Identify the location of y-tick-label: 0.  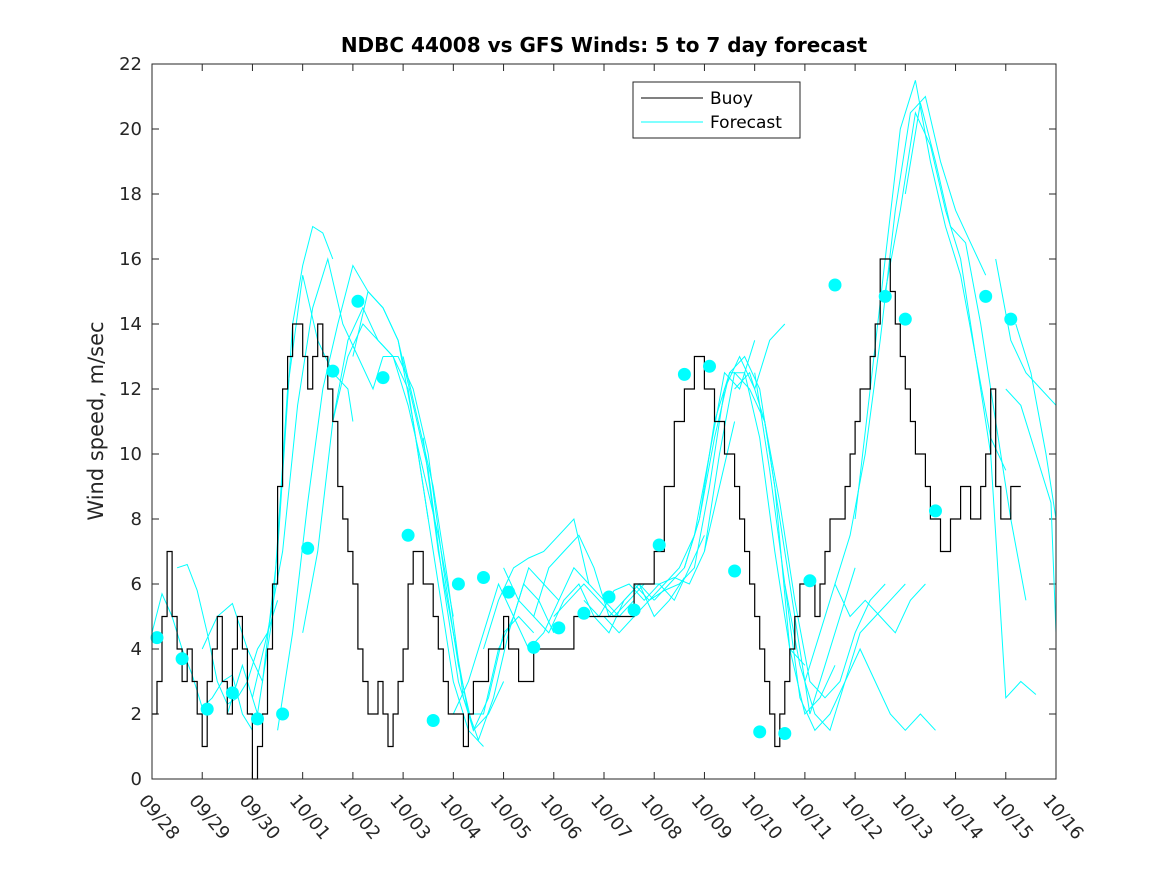
(136, 779).